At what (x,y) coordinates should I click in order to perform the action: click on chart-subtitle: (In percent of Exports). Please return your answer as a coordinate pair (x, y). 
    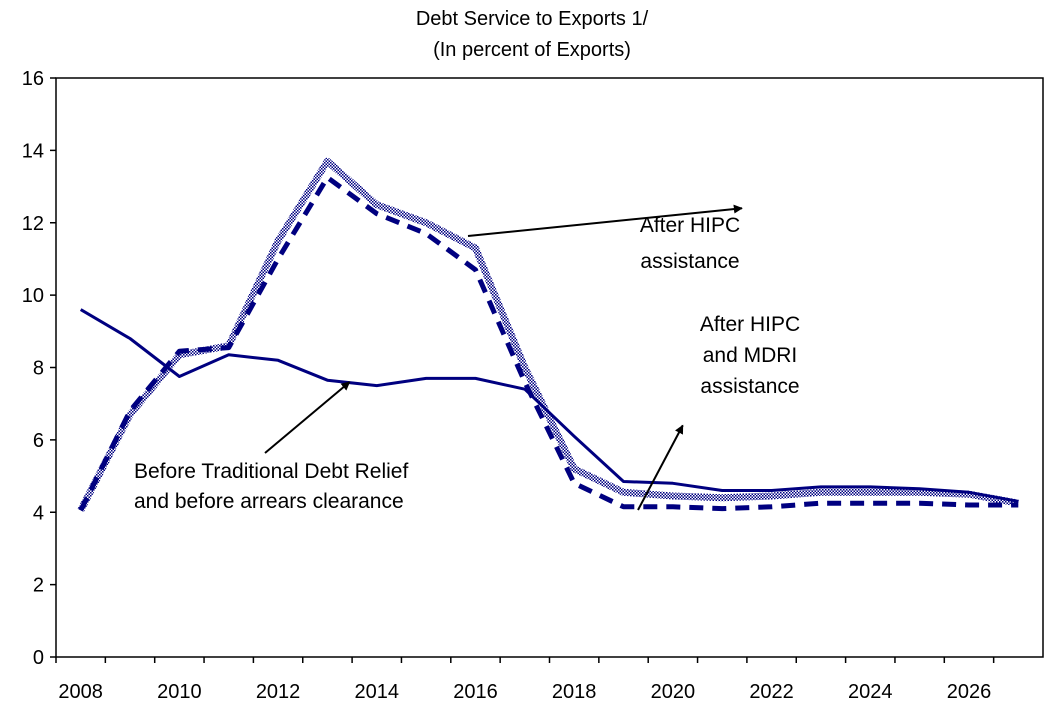
    Looking at the image, I should click on (532, 50).